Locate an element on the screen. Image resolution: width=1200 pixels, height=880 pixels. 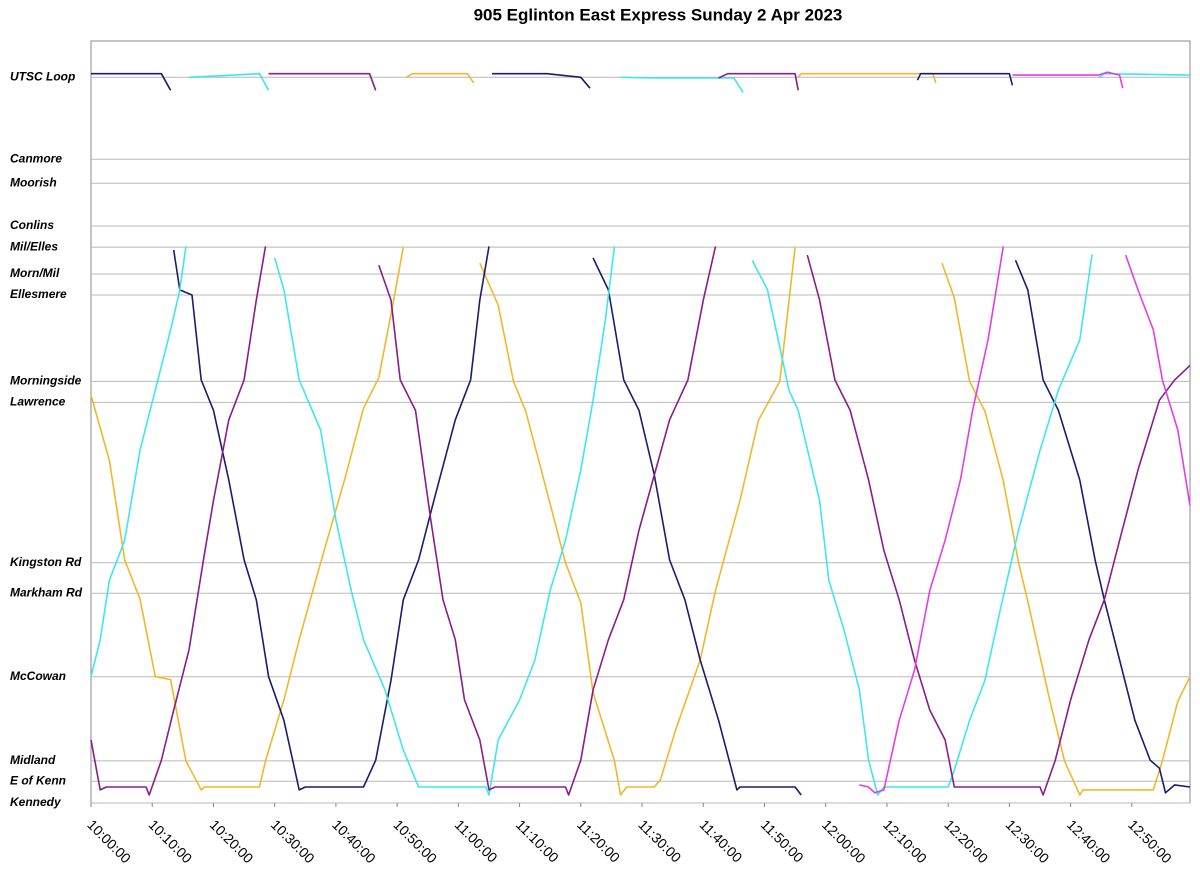
x-tick-label: 10:00:00 is located at coordinates (109, 841).